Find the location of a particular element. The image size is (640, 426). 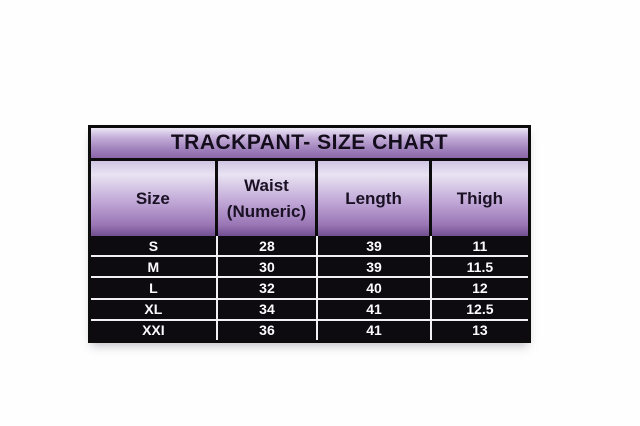

table-header-row: Size Waist (Numeric) Length Thigh is located at coordinates (309, 198).